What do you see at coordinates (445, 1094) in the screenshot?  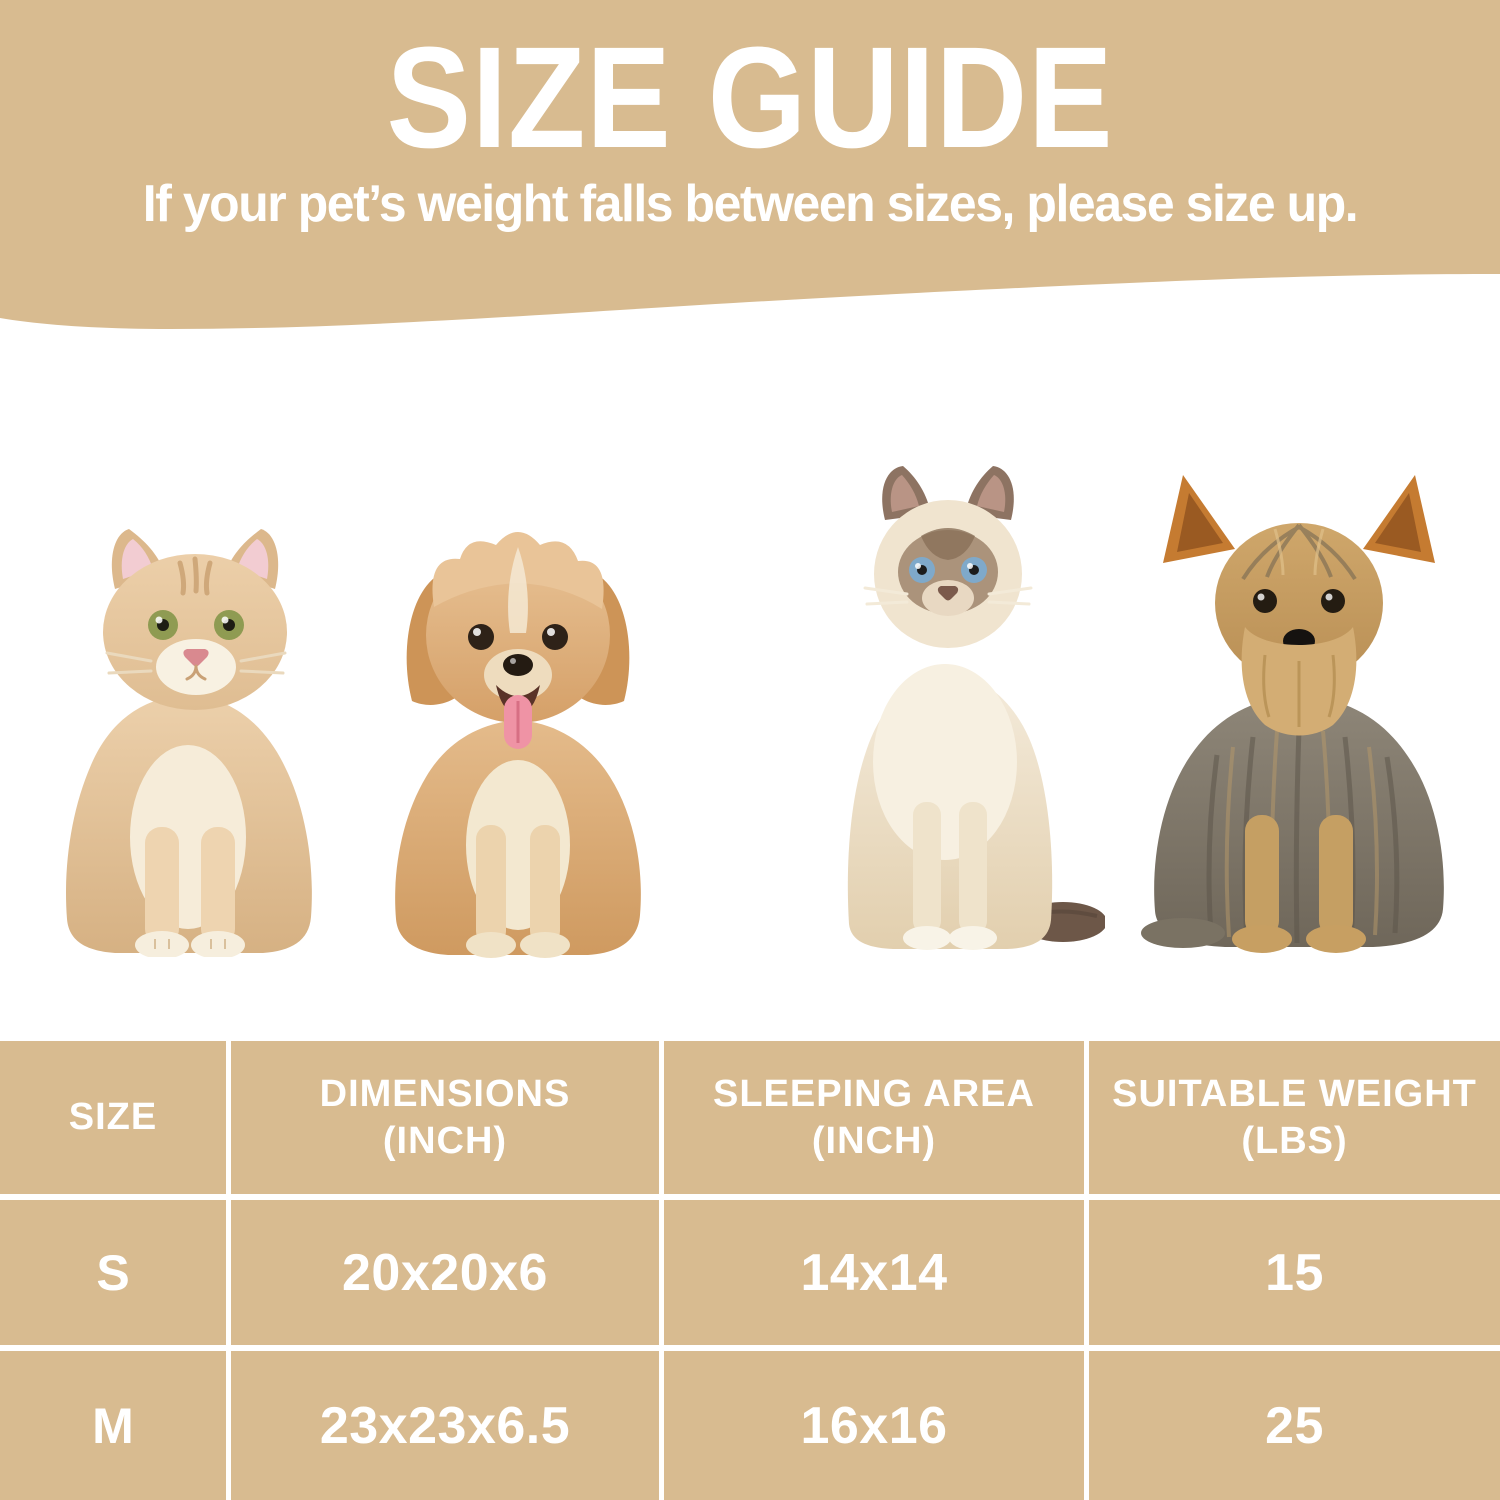 I see `column-label: DIMENSIONS` at bounding box center [445, 1094].